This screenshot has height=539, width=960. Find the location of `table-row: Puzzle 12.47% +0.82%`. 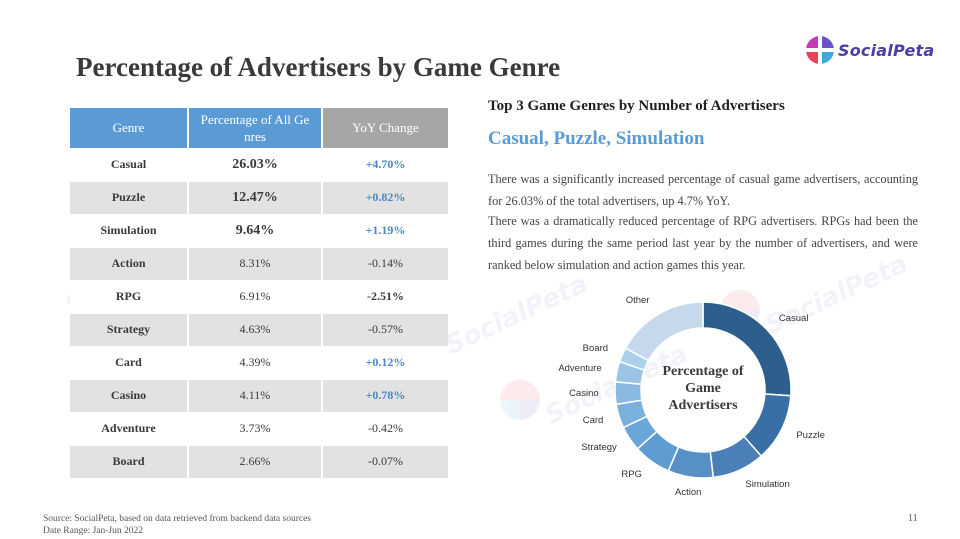

table-row: Puzzle 12.47% +0.82% is located at coordinates (259, 197).